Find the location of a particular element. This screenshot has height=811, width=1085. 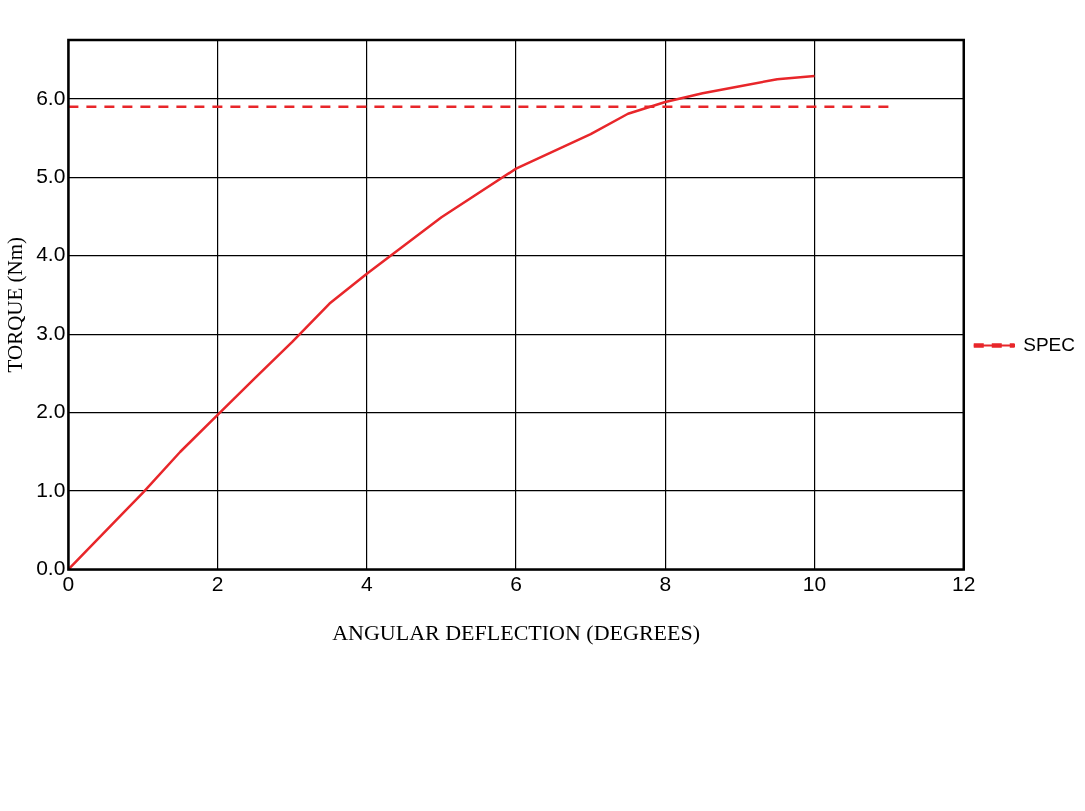

x-tick-label: 12 is located at coordinates (964, 583).